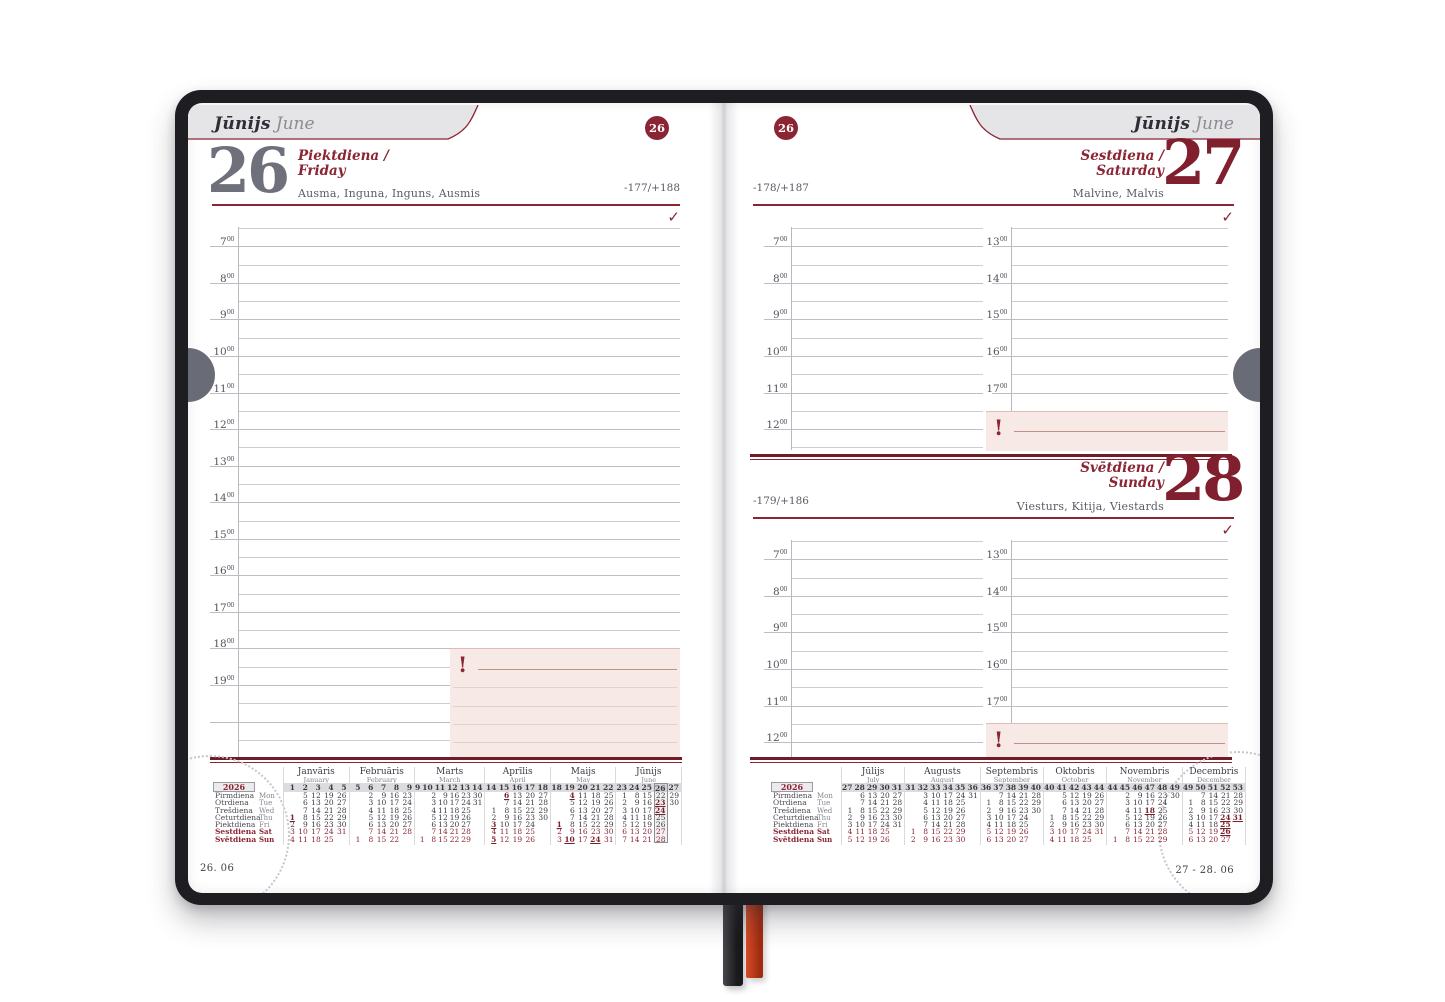 The width and height of the screenshot is (1445, 1002). I want to click on hour-label: 1600, so click(996, 664).